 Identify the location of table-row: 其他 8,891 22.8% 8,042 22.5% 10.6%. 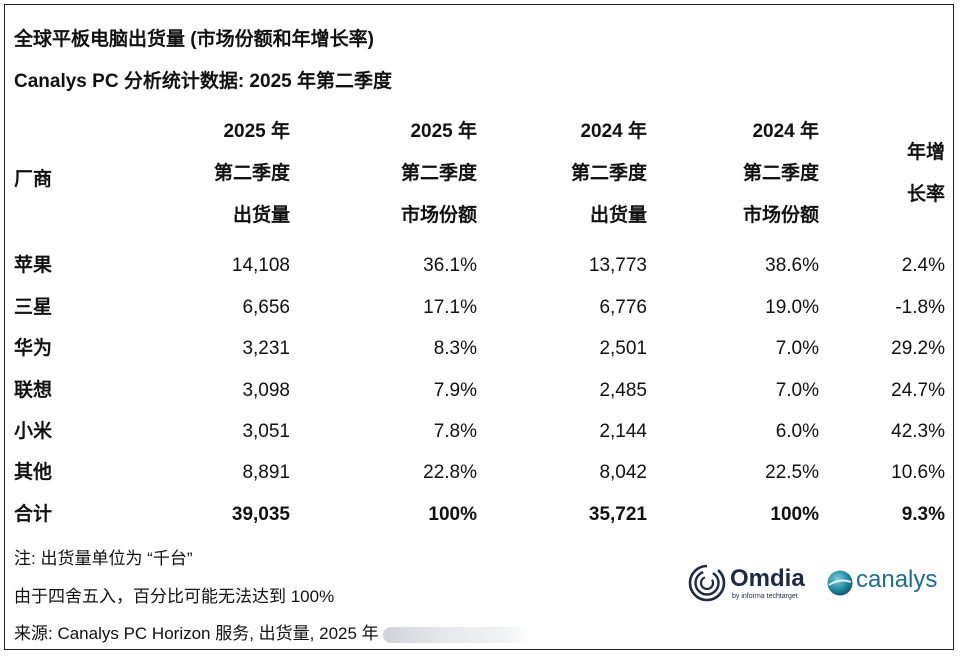
(481, 473).